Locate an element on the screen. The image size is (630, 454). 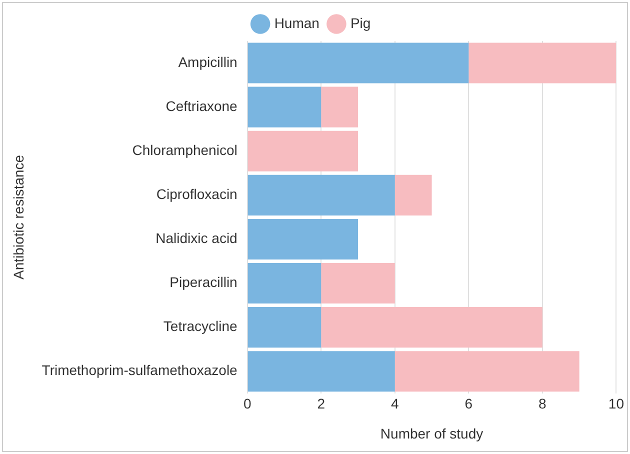
x-axis-title: Number of study is located at coordinates (432, 433).